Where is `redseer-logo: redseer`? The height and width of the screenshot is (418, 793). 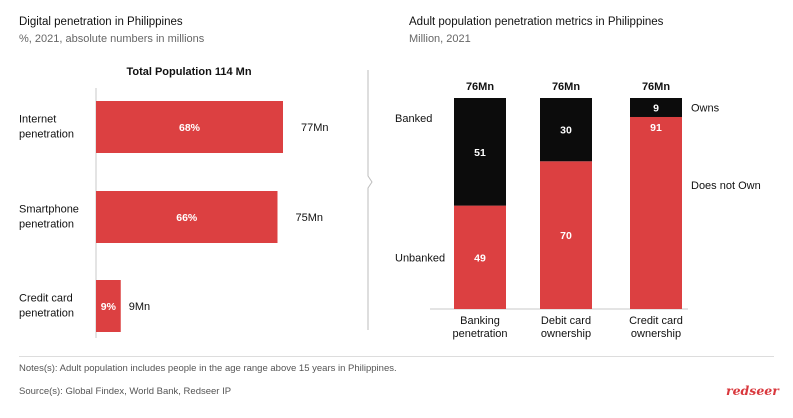 redseer-logo: redseer is located at coordinates (752, 390).